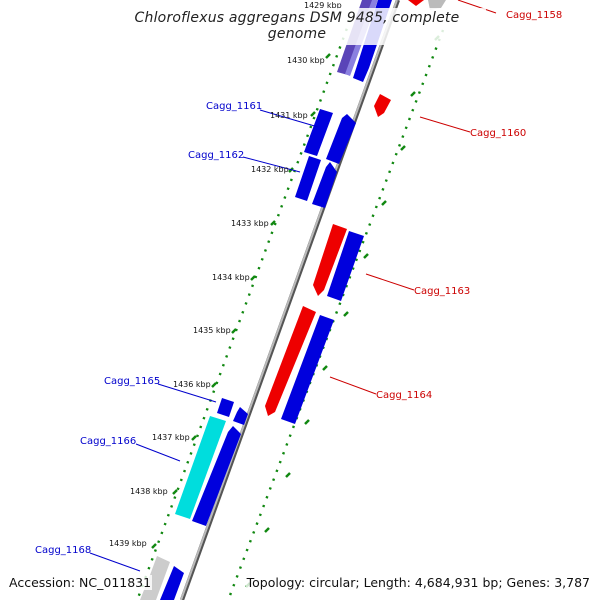 The image size is (600, 600). What do you see at coordinates (404, 395) in the screenshot?
I see `gene-label-cagg-1164: Cagg_1164` at bounding box center [404, 395].